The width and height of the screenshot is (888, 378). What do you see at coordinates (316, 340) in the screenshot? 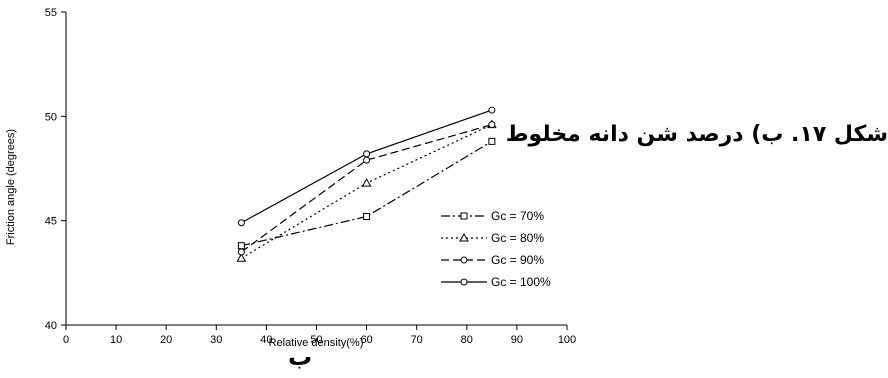
I see `x-tick-label: 50` at bounding box center [316, 340].